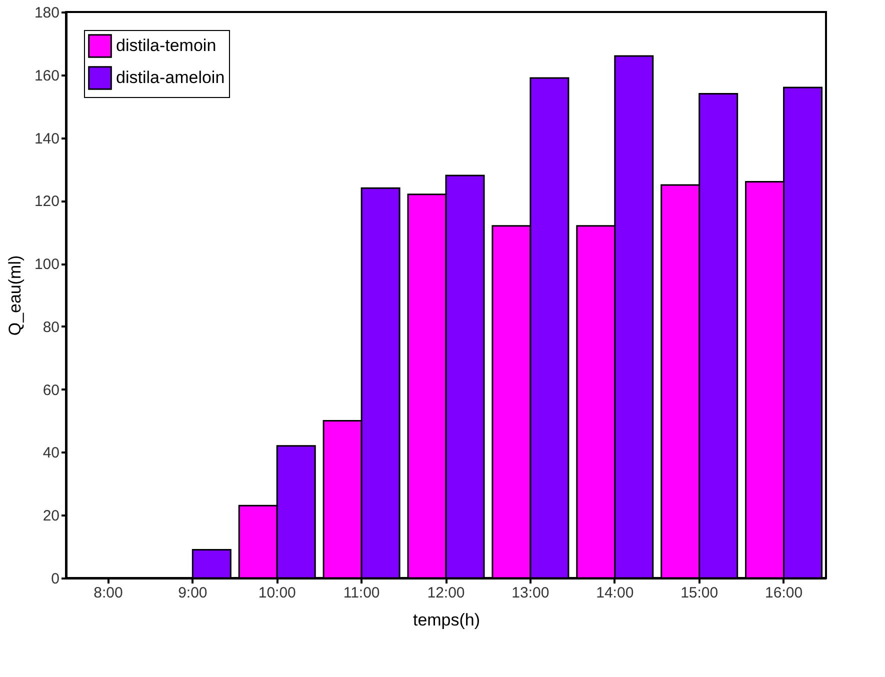  Describe the element at coordinates (51, 516) in the screenshot. I see `y-tick-label: 20` at that location.